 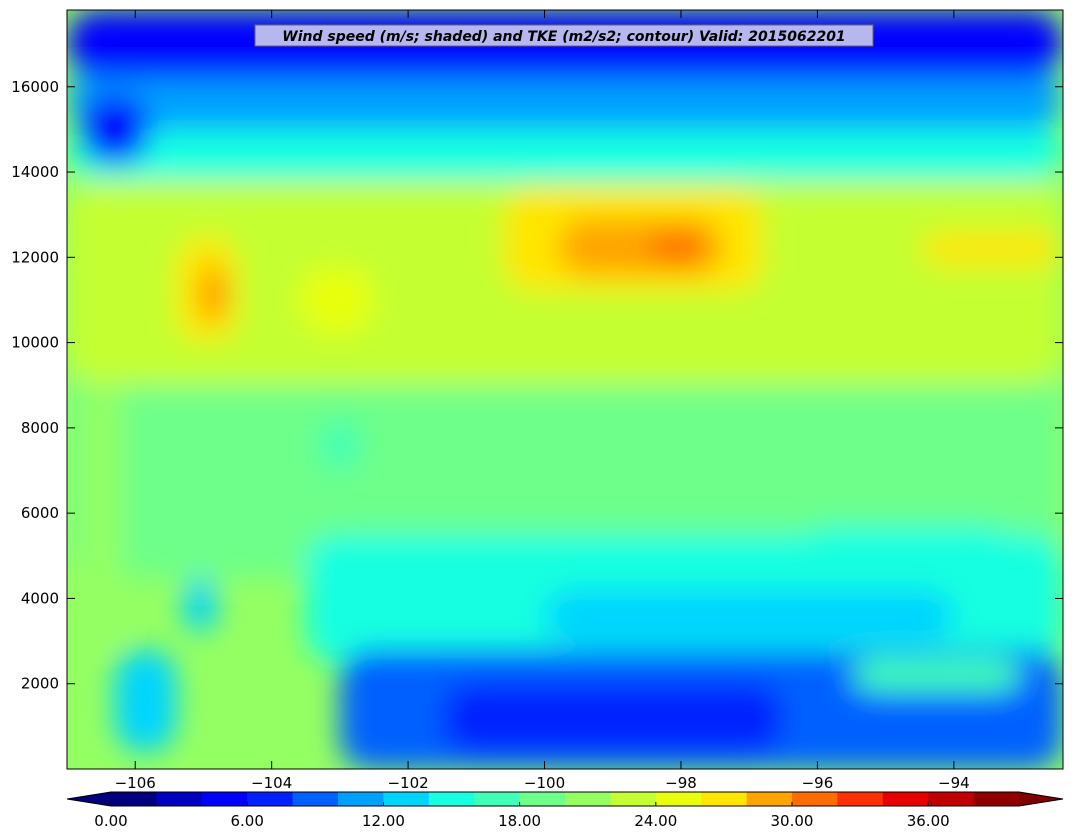 What do you see at coordinates (135, 783) in the screenshot?
I see `x-tick-label: −106` at bounding box center [135, 783].